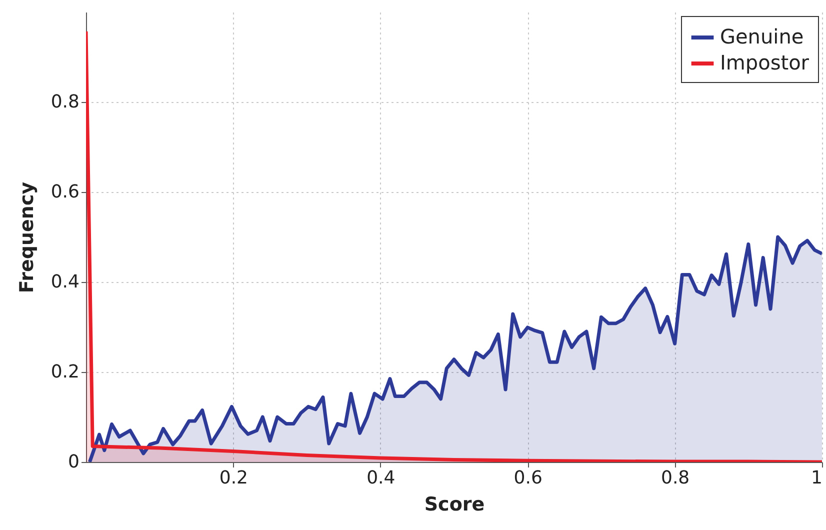 The width and height of the screenshot is (826, 530). Describe the element at coordinates (27, 237) in the screenshot. I see `y-axis-title: Frequency` at that location.